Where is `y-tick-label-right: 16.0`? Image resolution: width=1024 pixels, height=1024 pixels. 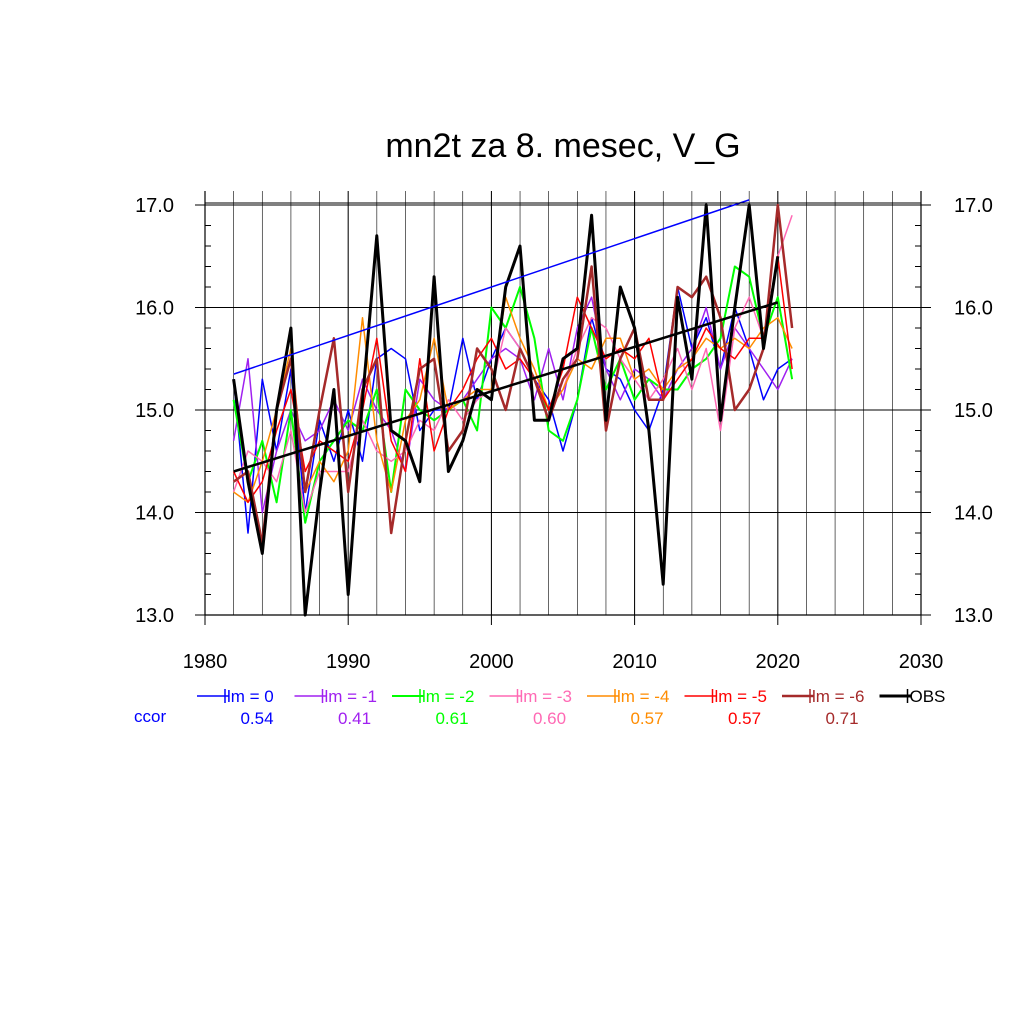
y-tick-label-right: 16.0 is located at coordinates (973, 309).